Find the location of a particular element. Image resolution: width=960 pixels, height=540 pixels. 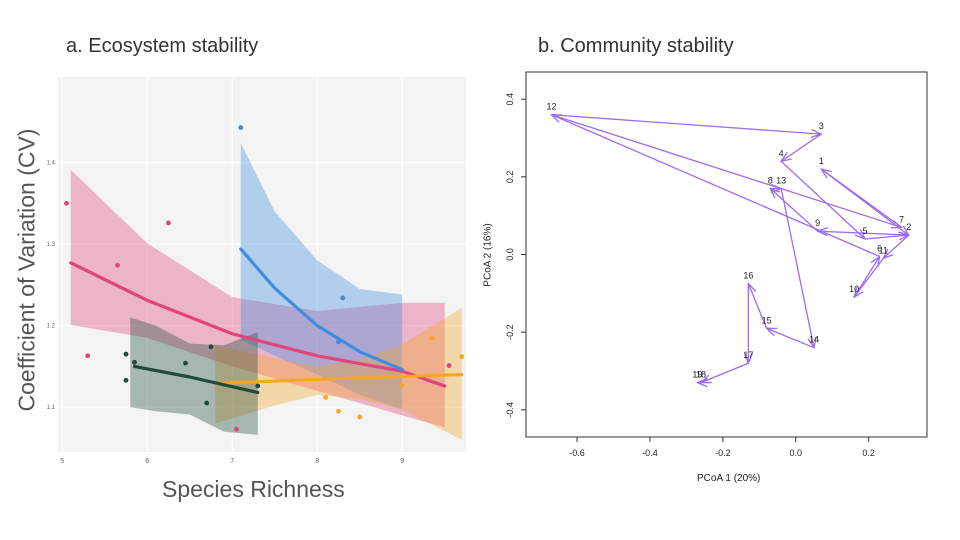

y-tick-label: -0.2 is located at coordinates (510, 332).